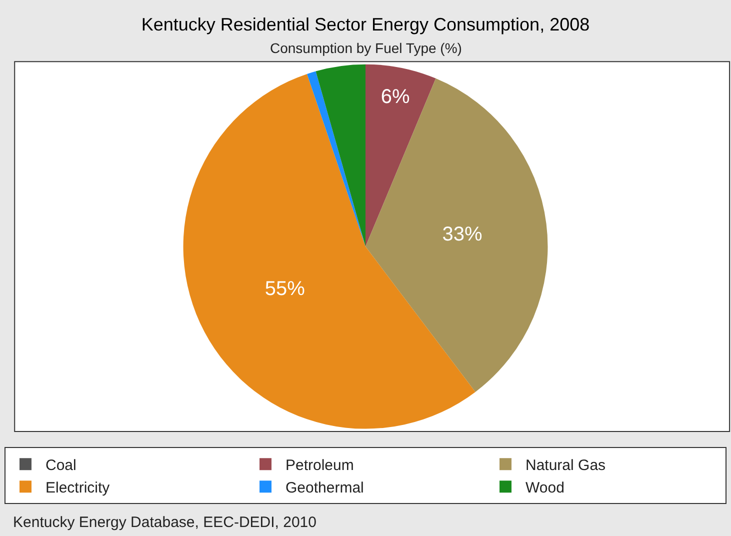  Describe the element at coordinates (285, 289) in the screenshot. I see `data-label: 55%` at that location.